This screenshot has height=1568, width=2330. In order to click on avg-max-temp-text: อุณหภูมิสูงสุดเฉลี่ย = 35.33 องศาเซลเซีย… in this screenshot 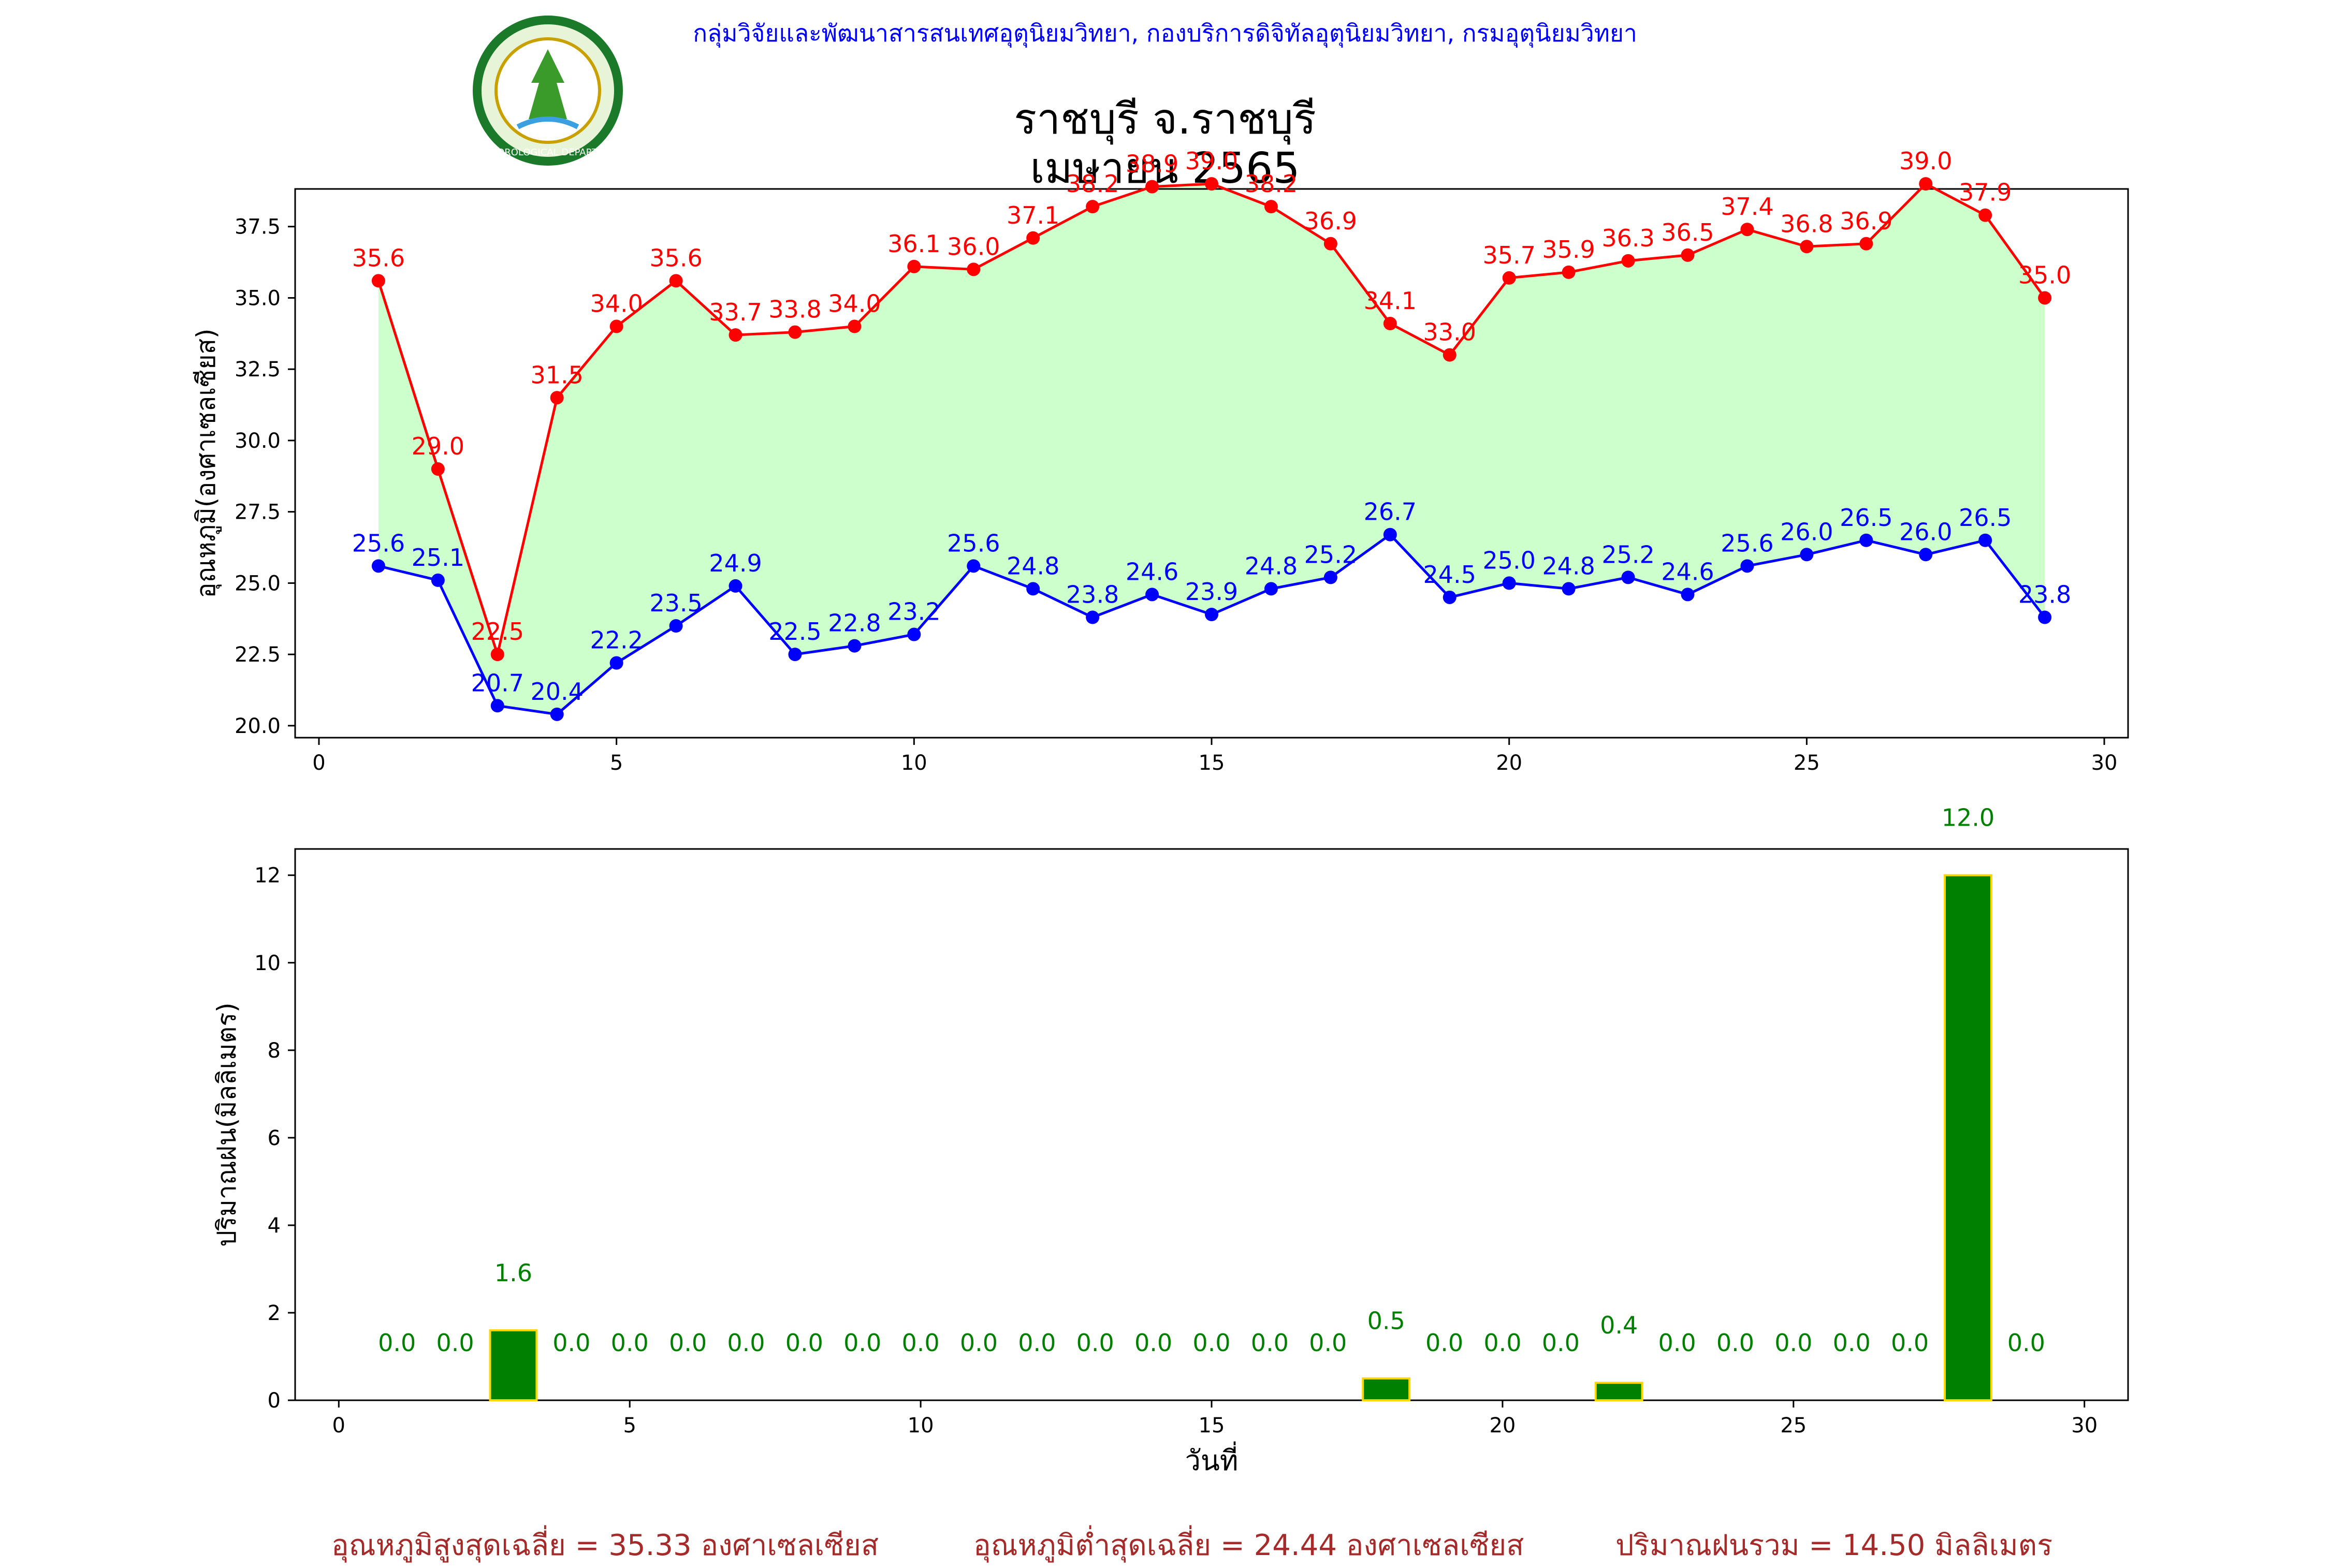, I will do `click(605, 1545)`.